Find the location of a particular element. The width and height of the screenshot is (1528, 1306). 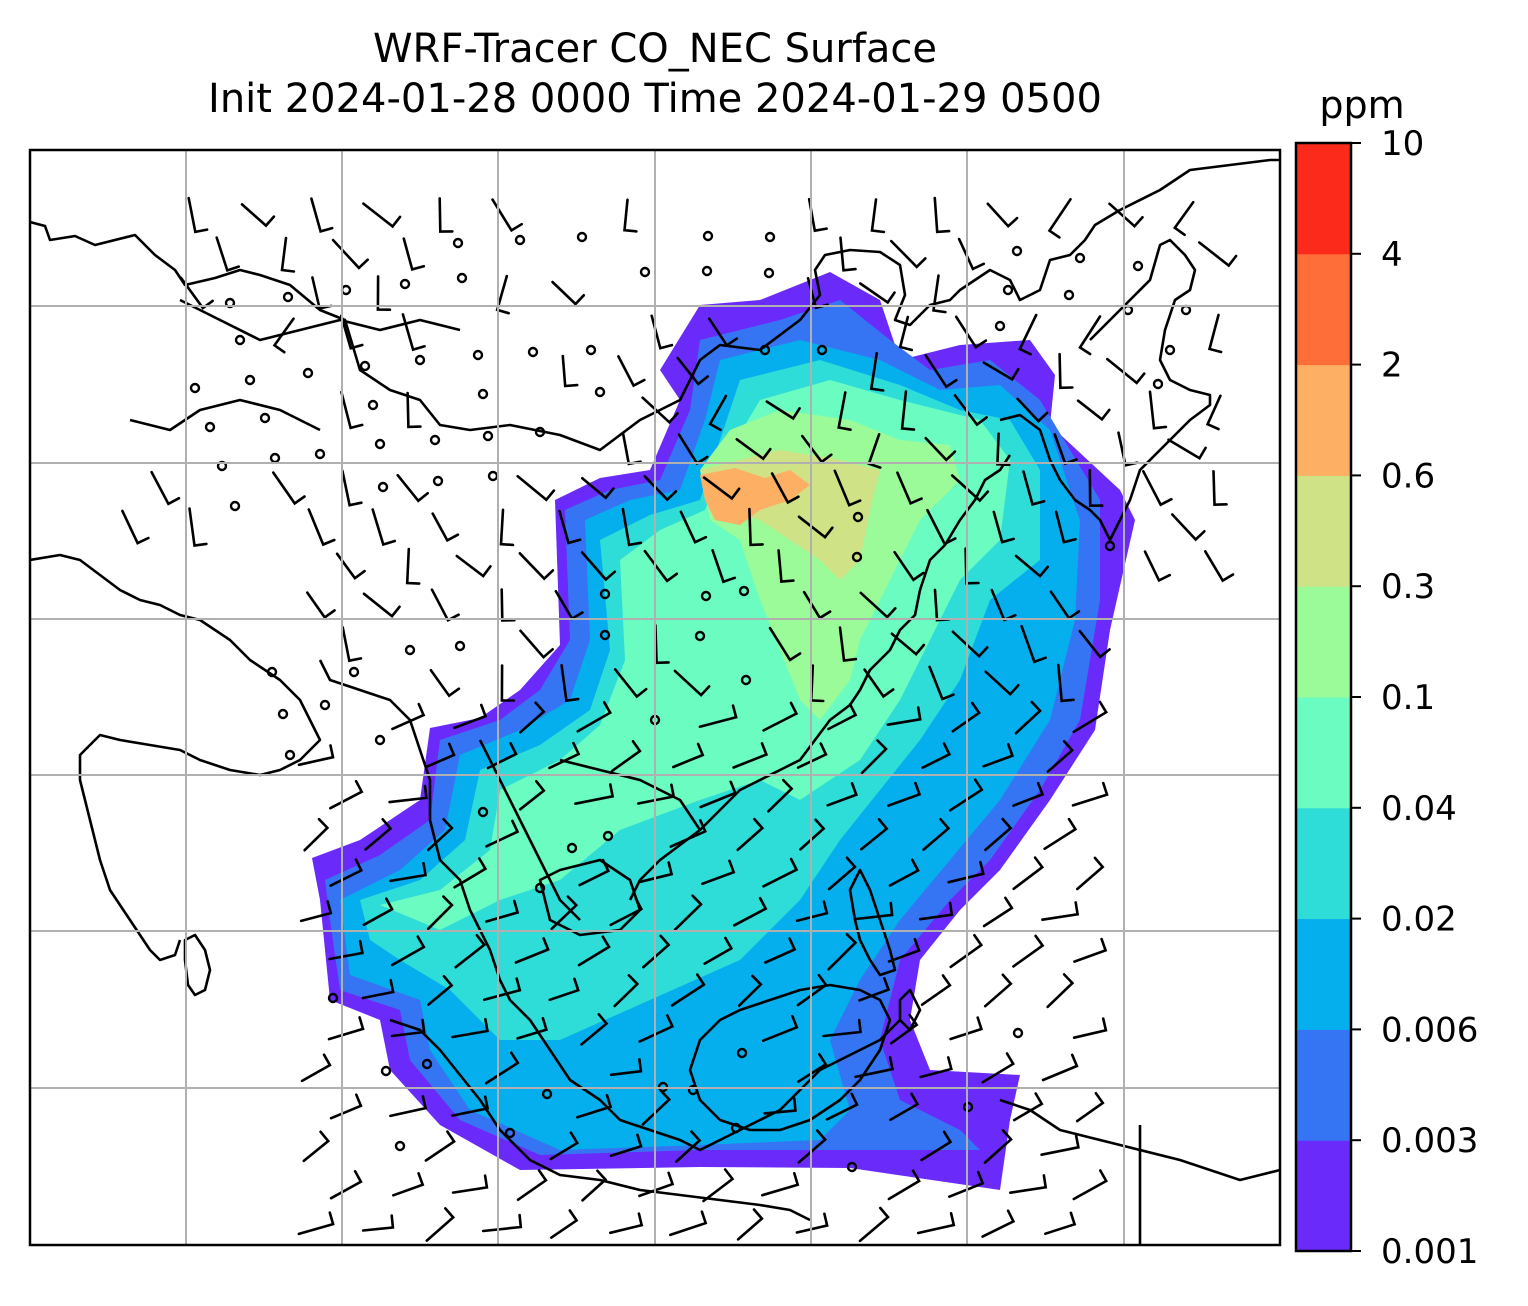

colorbar-swatches is located at coordinates (1323, 697).